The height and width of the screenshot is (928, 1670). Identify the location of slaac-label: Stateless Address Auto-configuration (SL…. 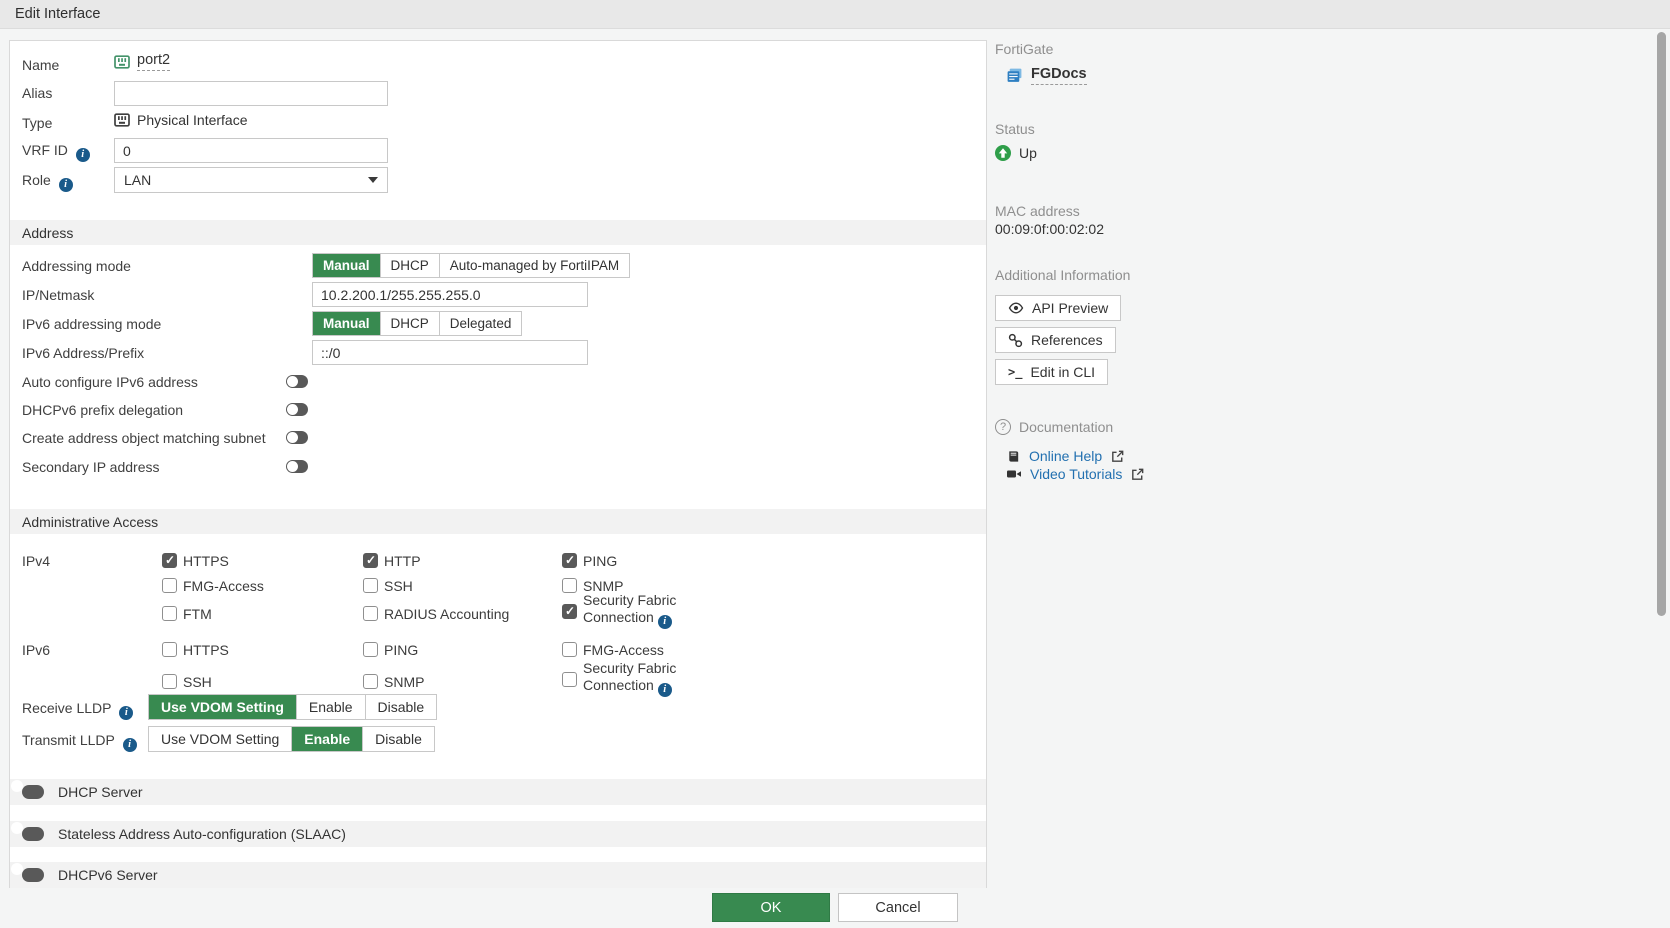
(202, 834).